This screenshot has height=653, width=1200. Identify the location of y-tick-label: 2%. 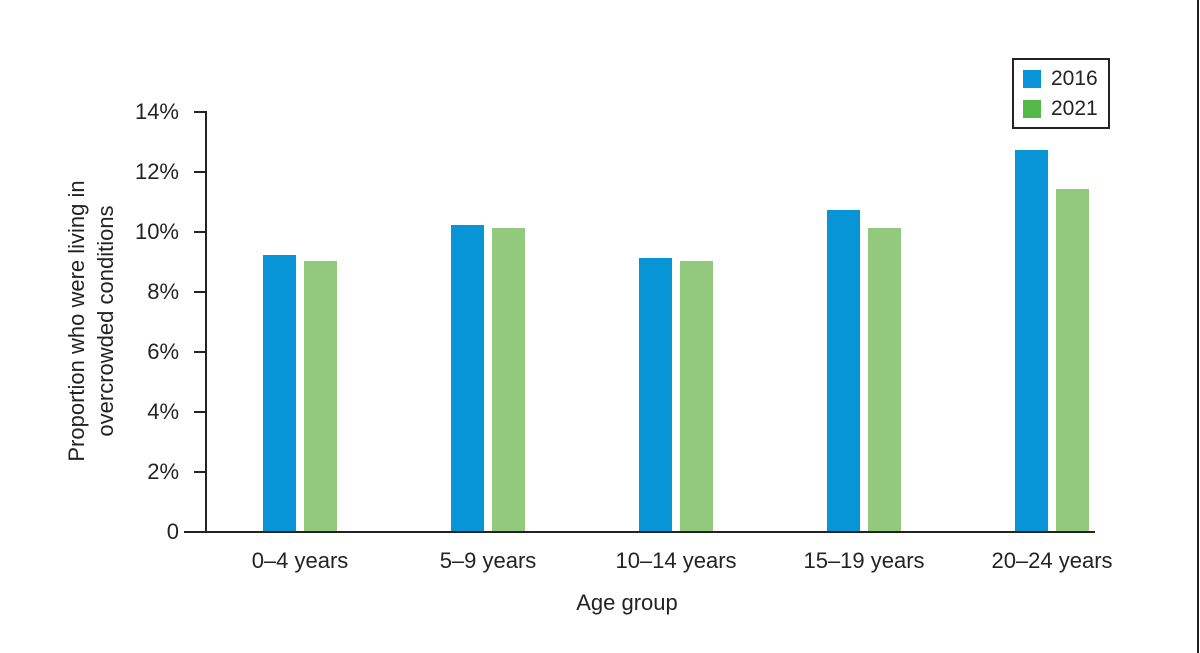
(163, 471).